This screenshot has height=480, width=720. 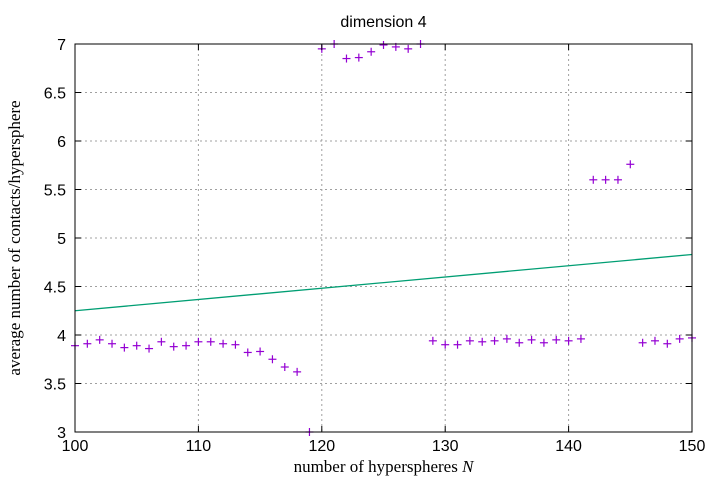 I want to click on y-axis-label: average number of contacts/hypersphere, so click(x=14, y=237).